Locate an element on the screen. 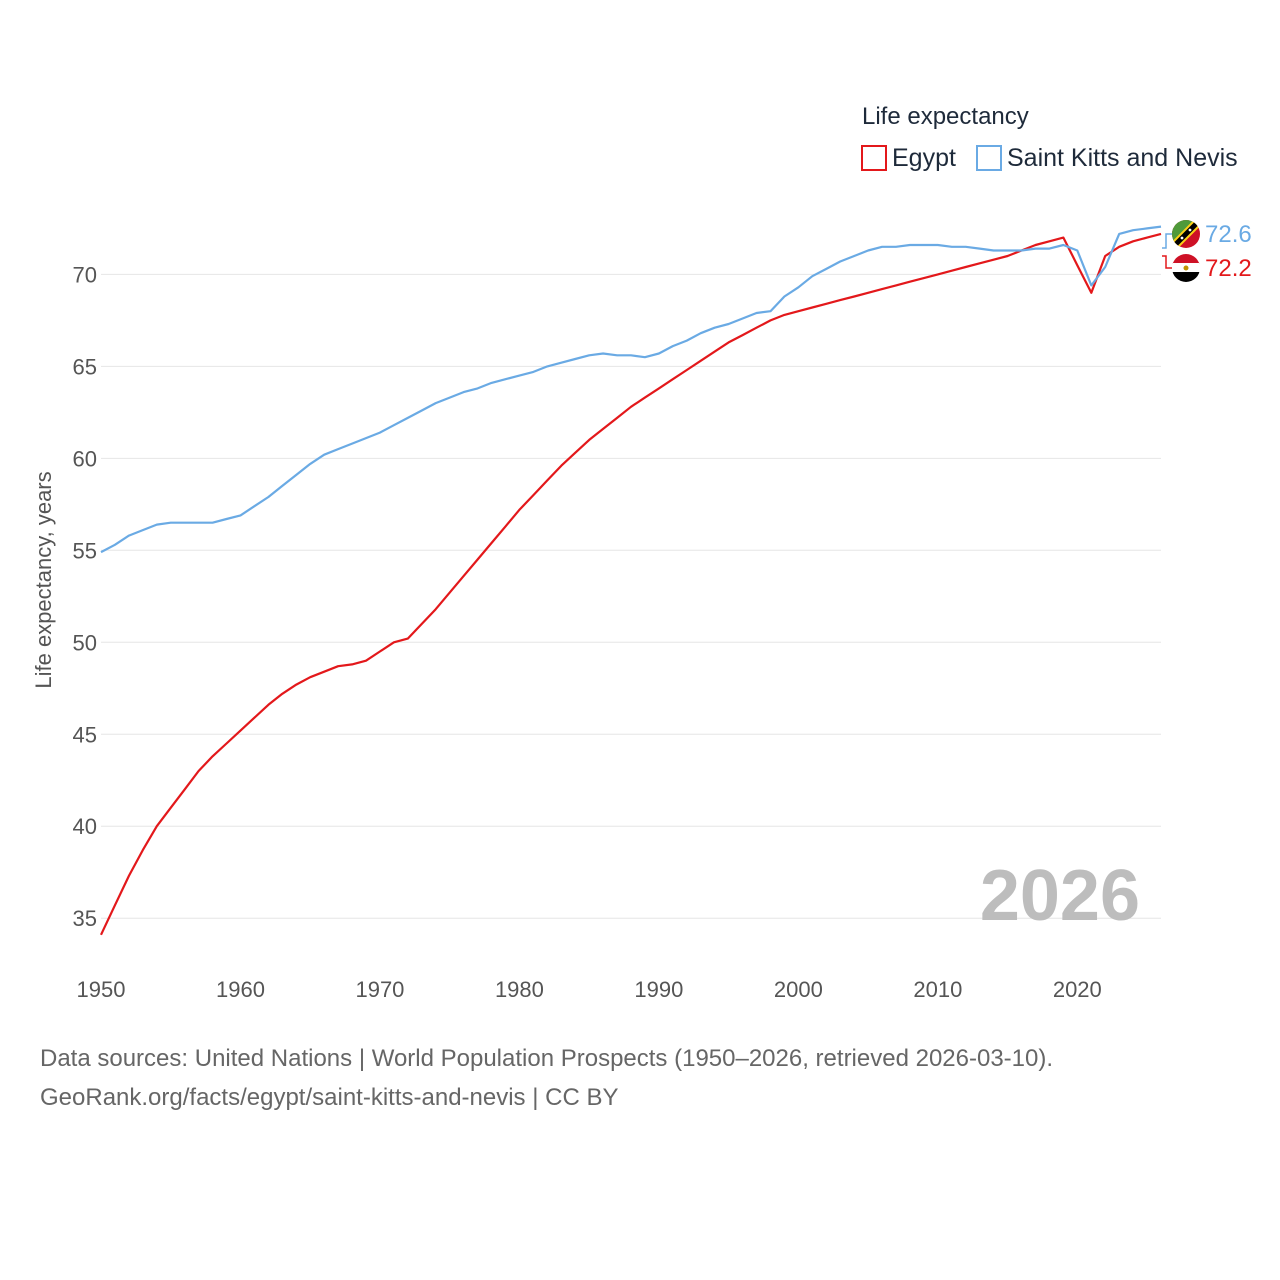 This screenshot has width=1280, height=1280. legend-swatch-egypt is located at coordinates (874, 158).